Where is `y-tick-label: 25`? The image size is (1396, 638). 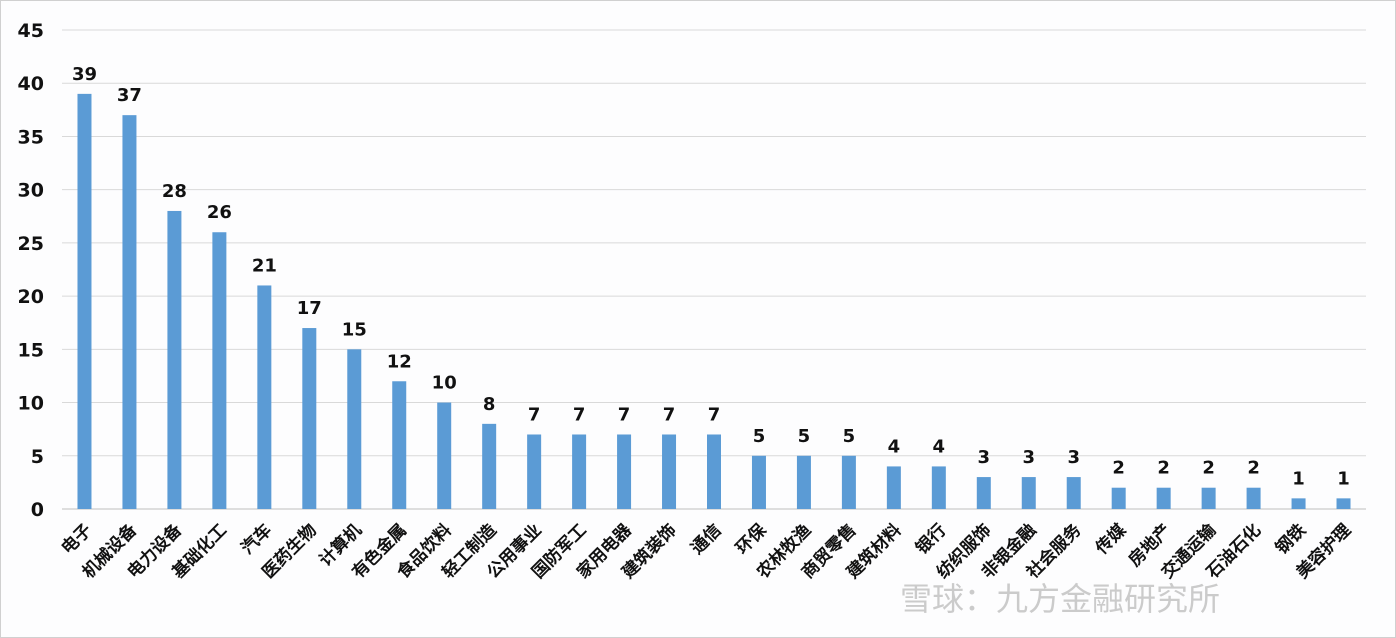 y-tick-label: 25 is located at coordinates (31, 244).